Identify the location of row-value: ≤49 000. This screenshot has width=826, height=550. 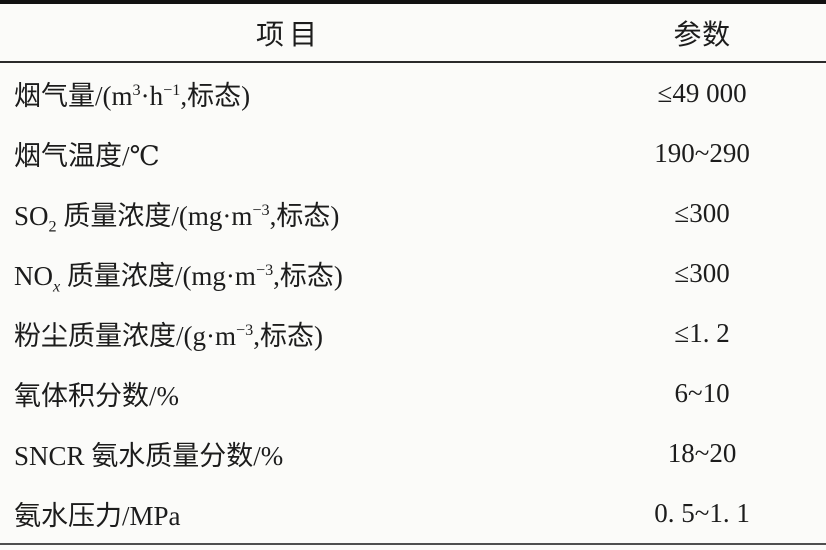
(702, 92).